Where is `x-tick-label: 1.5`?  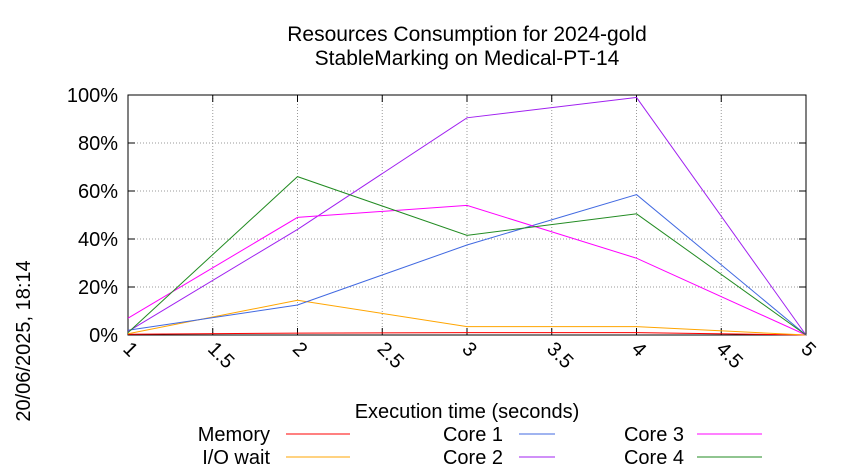
x-tick-label: 1.5 is located at coordinates (220, 355).